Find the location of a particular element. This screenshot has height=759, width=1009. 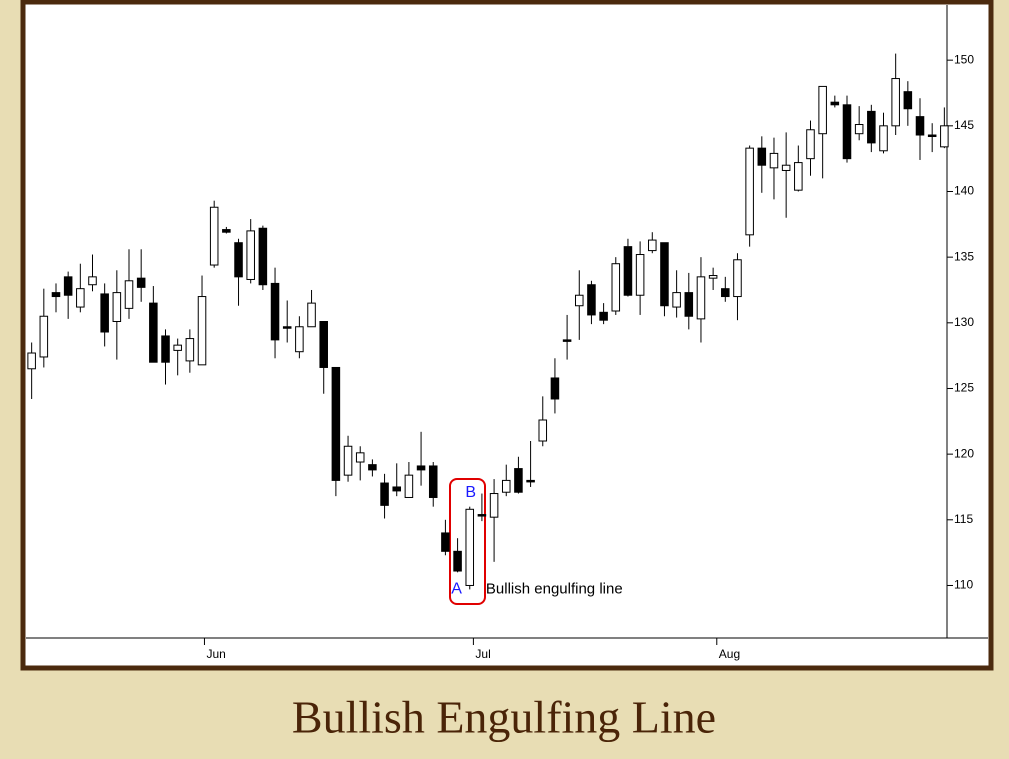

y-tick-label: 150 is located at coordinates (964, 59).